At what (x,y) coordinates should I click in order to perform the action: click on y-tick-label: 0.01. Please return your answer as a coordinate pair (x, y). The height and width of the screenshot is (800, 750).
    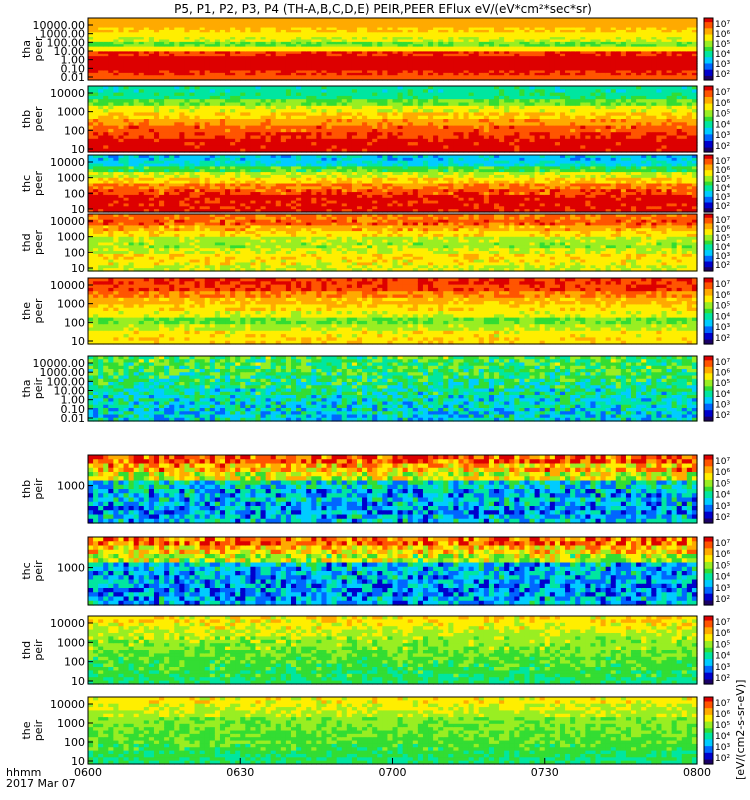
    Looking at the image, I should click on (73, 418).